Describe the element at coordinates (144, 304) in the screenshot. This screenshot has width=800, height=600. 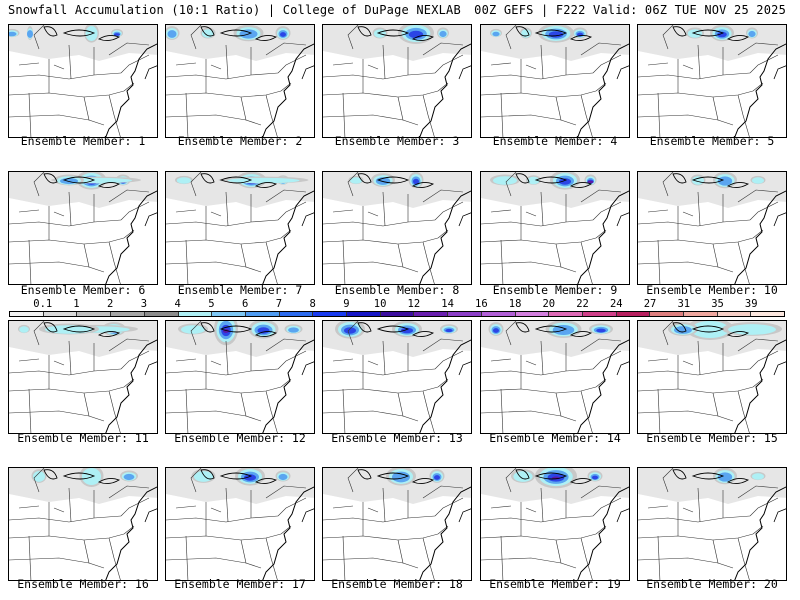
I see `colorbar-tick-label: 3` at that location.